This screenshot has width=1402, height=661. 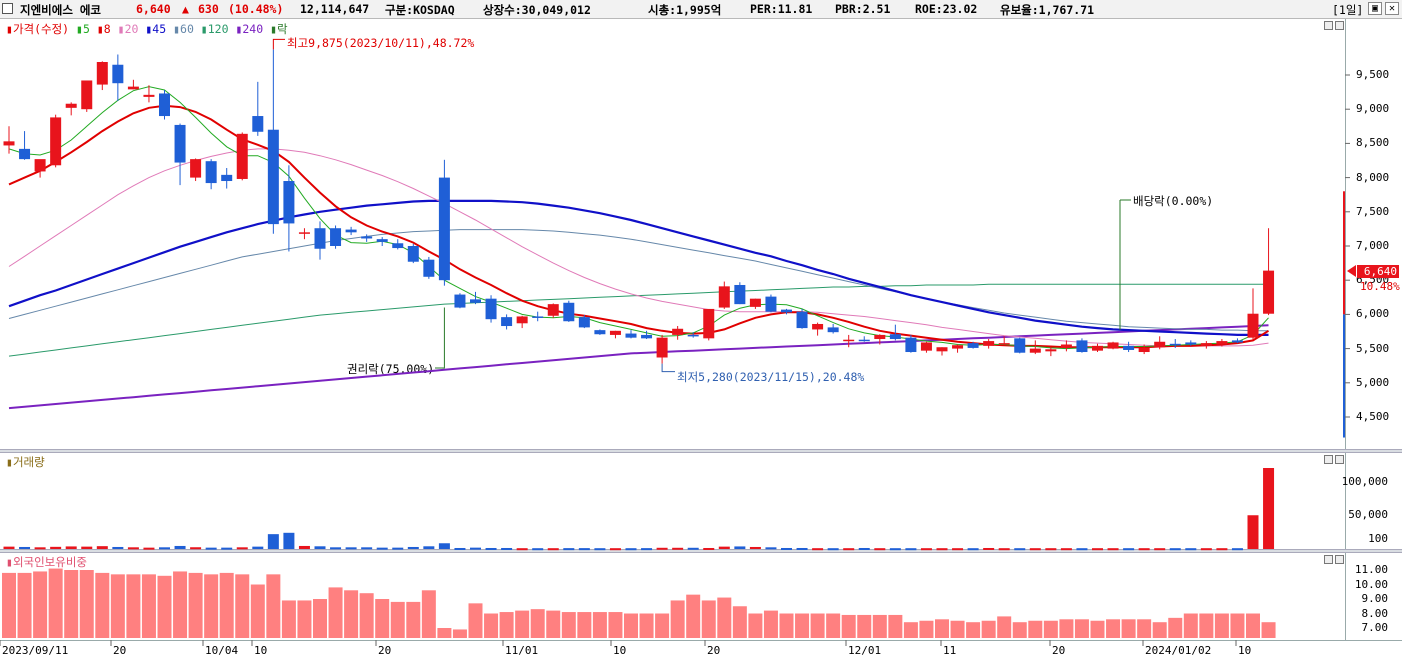 I want to click on change-arrow-icon: ▲, so click(x=185, y=9).